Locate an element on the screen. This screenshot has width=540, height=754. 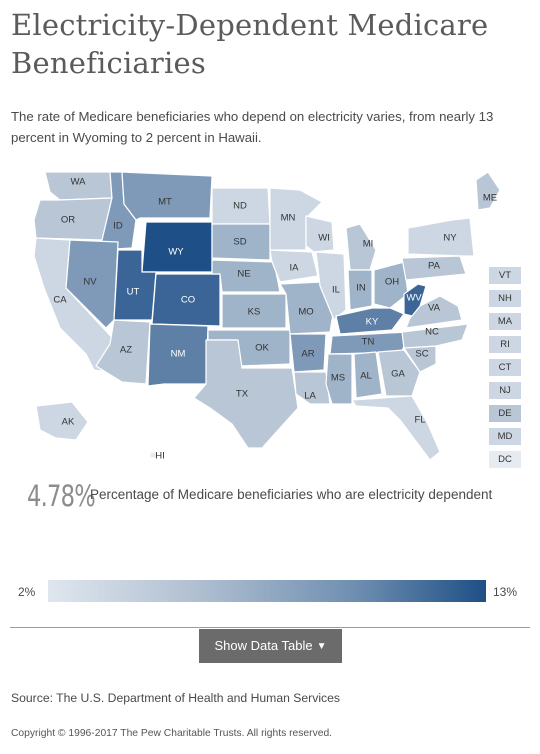
state-in is located at coordinates (360, 290).